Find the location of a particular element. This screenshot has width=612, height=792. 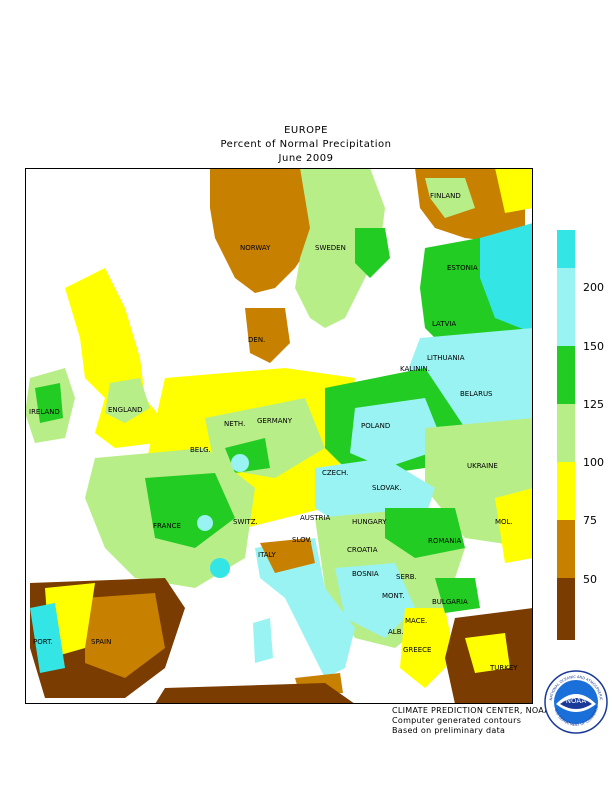

label-bosnia: BOSNIA is located at coordinates (365, 574).